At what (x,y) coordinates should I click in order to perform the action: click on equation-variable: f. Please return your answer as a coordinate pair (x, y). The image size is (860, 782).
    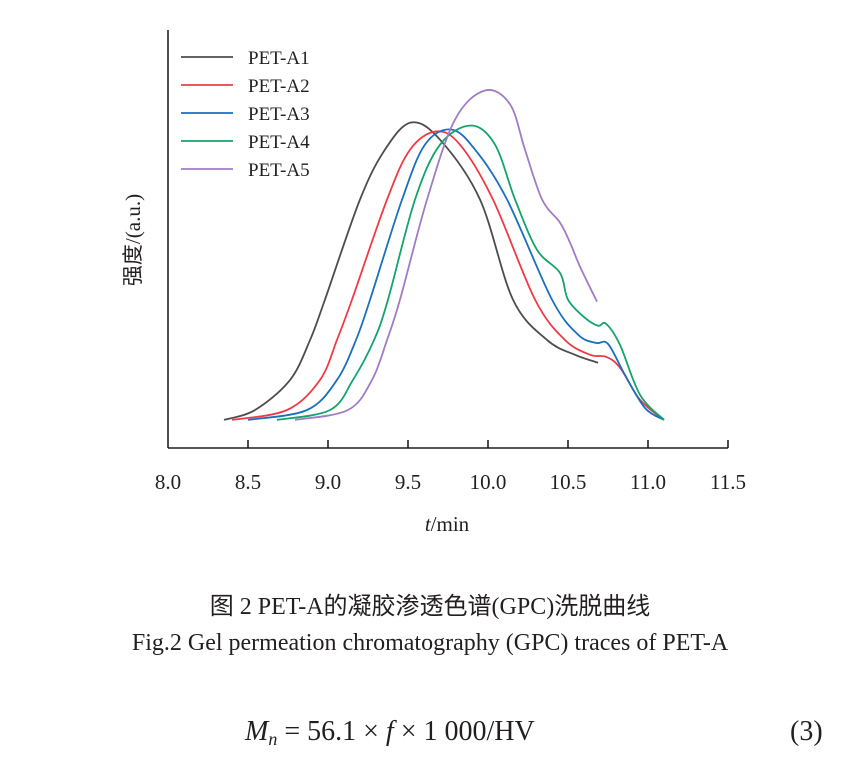
    Looking at the image, I should click on (389, 731).